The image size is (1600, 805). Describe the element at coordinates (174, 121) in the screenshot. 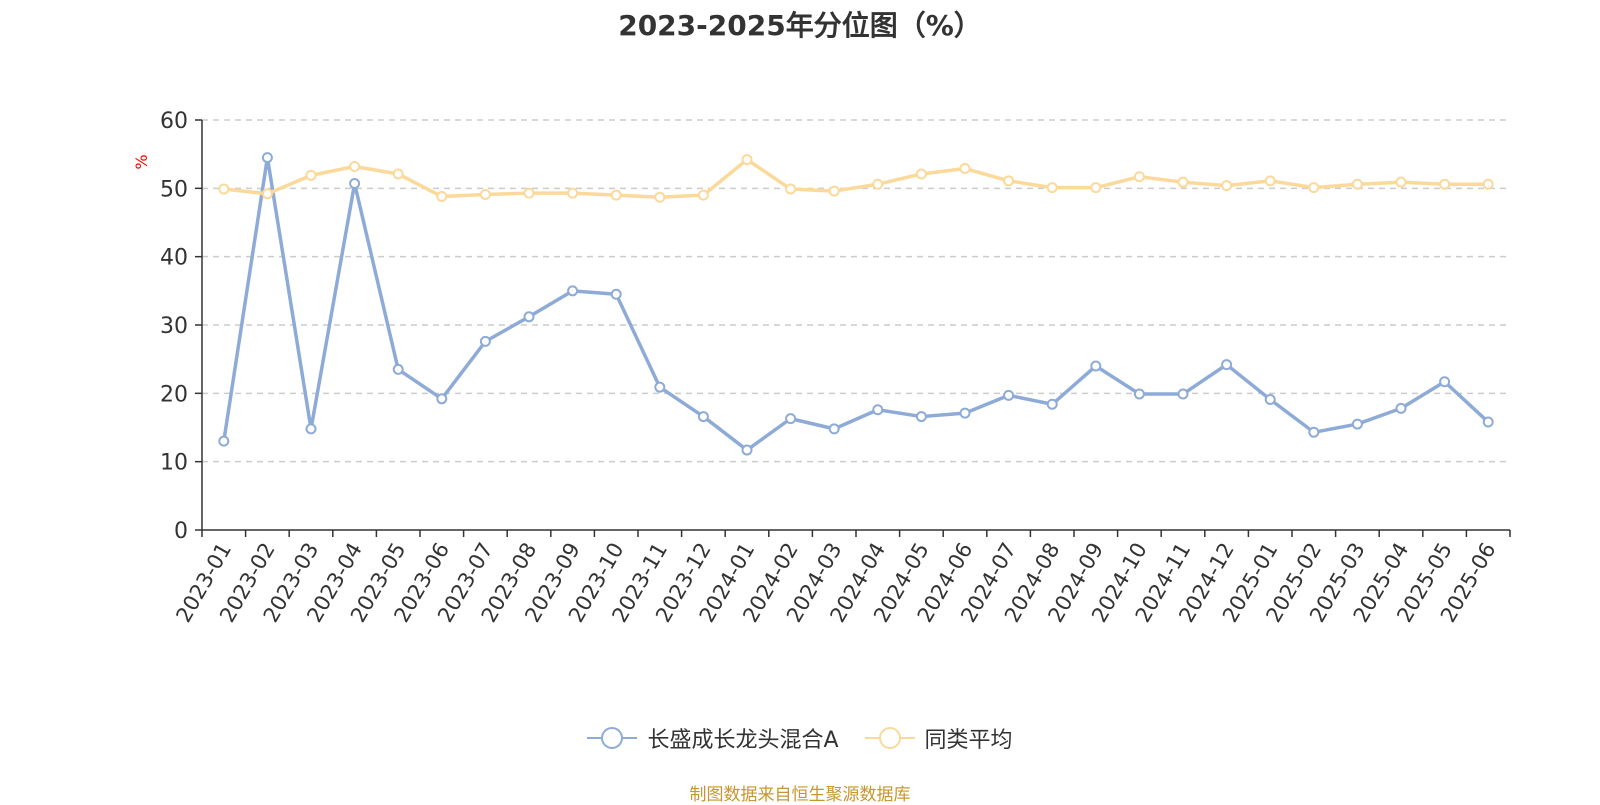

I see `y-tick-label: 60` at that location.